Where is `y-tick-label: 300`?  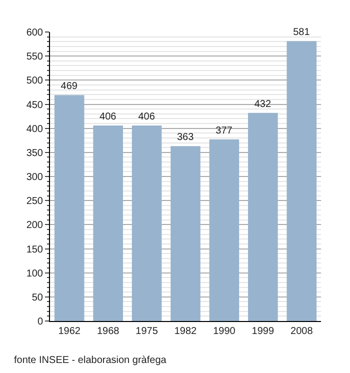
y-tick-label: 300 is located at coordinates (35, 177).